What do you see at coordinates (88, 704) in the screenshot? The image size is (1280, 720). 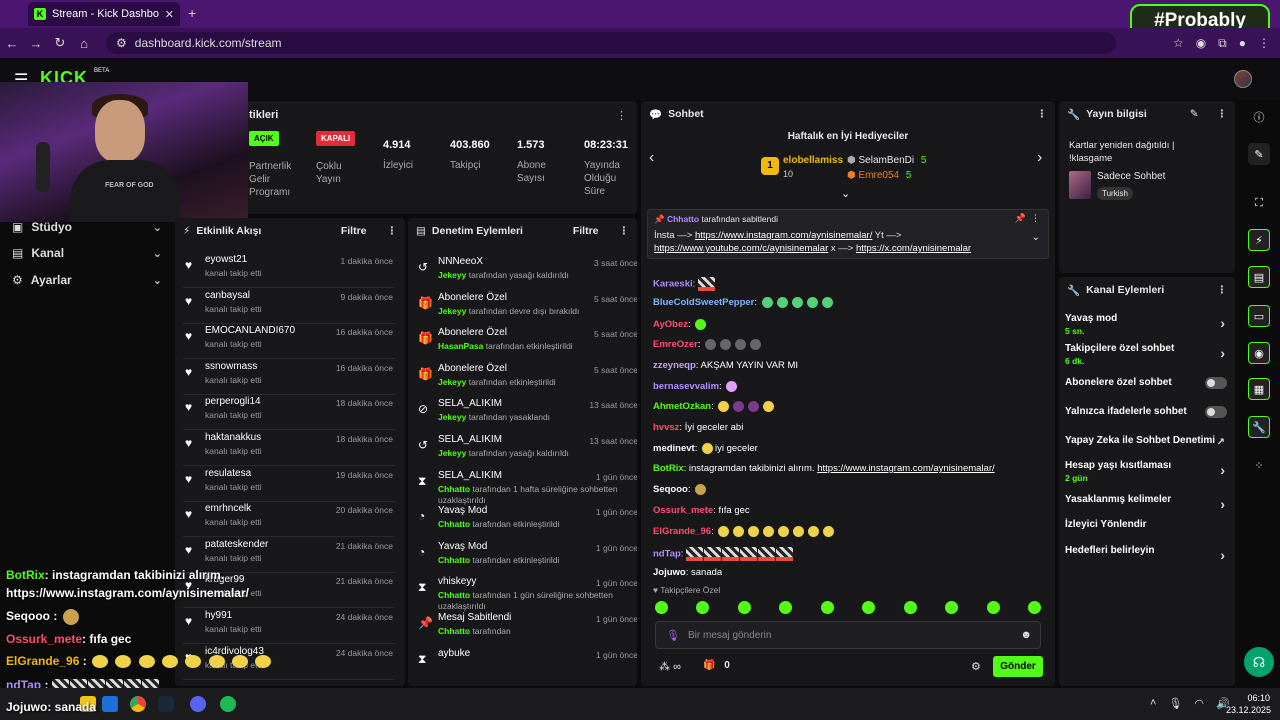 I see `file-explorer-icon` at bounding box center [88, 704].